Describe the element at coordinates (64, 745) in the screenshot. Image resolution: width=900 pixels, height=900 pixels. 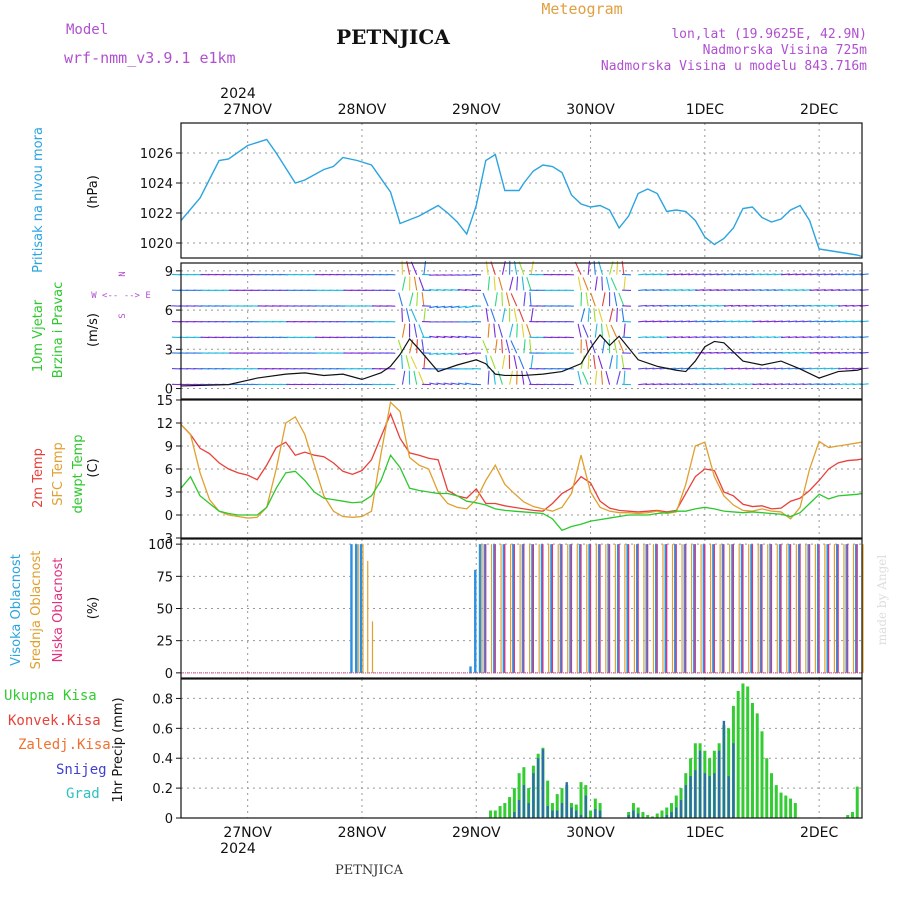
I see `precip-frozen-label: Zaledj.Kisa` at that location.